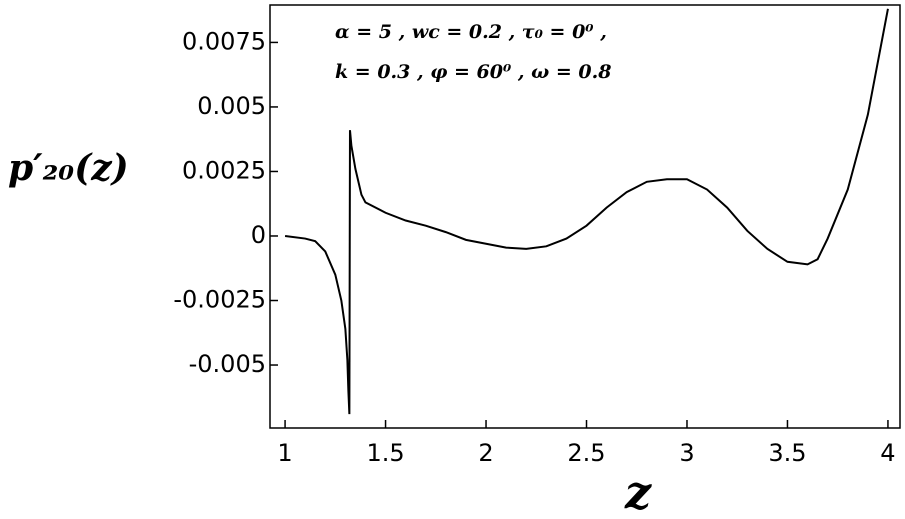 This screenshot has height=519, width=905. What do you see at coordinates (224, 170) in the screenshot?
I see `y-tick-label: 0.0025` at bounding box center [224, 170].